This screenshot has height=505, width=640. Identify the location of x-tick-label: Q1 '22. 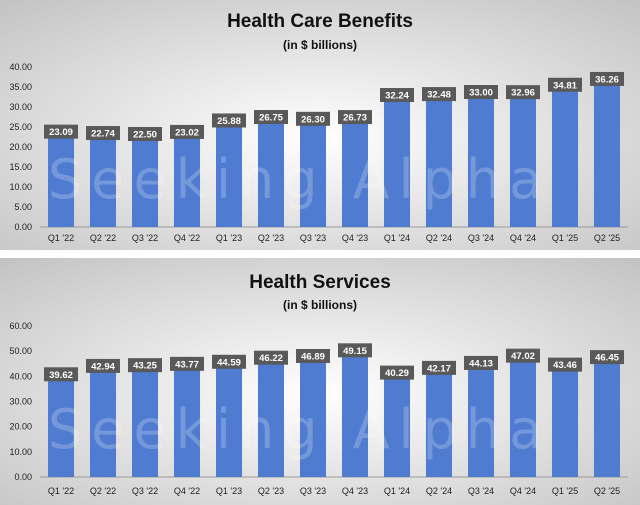
(61, 238).